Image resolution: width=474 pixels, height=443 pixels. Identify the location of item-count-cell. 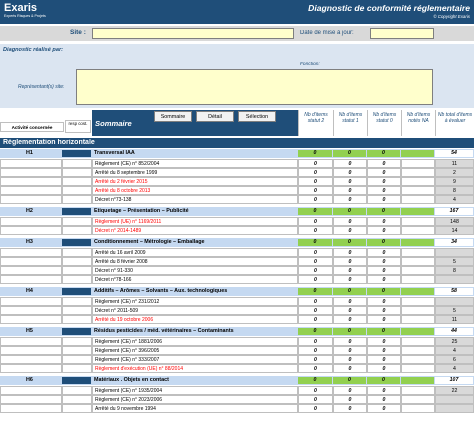
(418, 279).